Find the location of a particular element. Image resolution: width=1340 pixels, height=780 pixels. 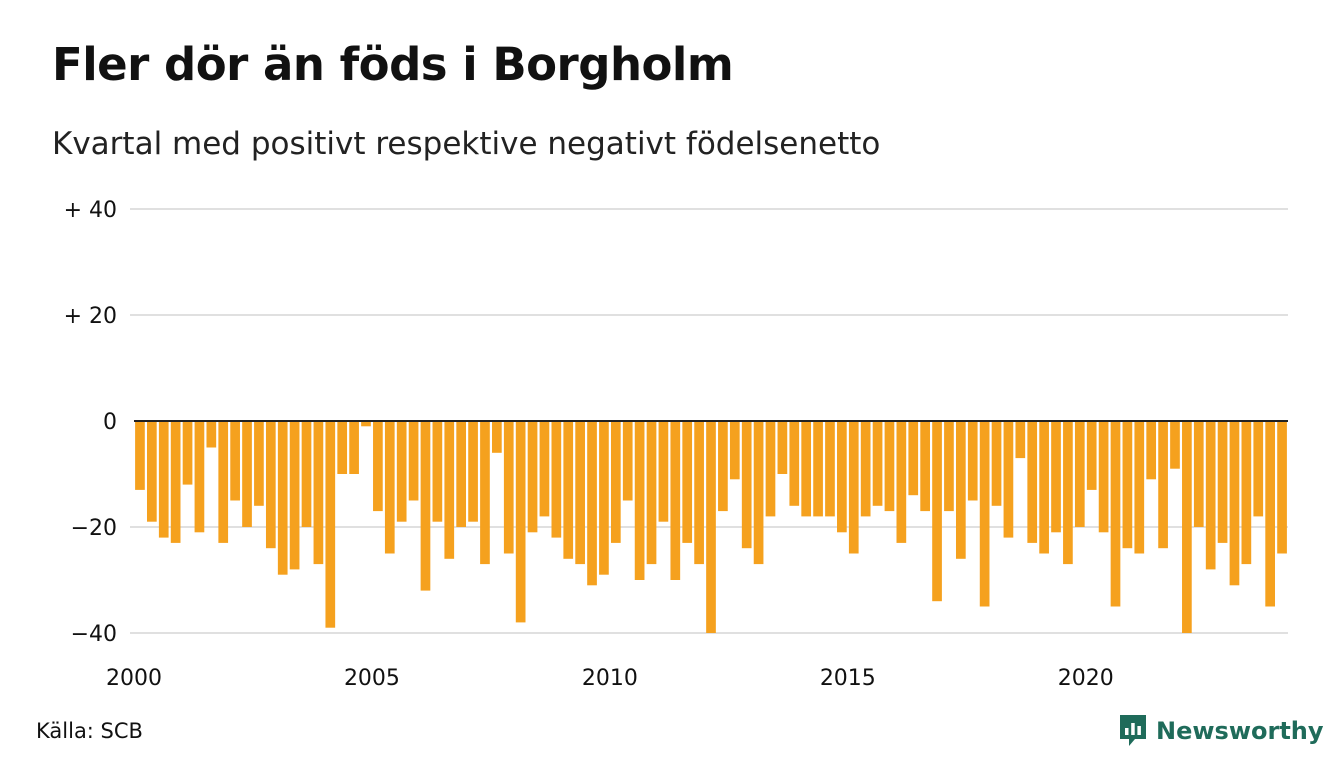

y-tick-label: 0 is located at coordinates (110, 422).